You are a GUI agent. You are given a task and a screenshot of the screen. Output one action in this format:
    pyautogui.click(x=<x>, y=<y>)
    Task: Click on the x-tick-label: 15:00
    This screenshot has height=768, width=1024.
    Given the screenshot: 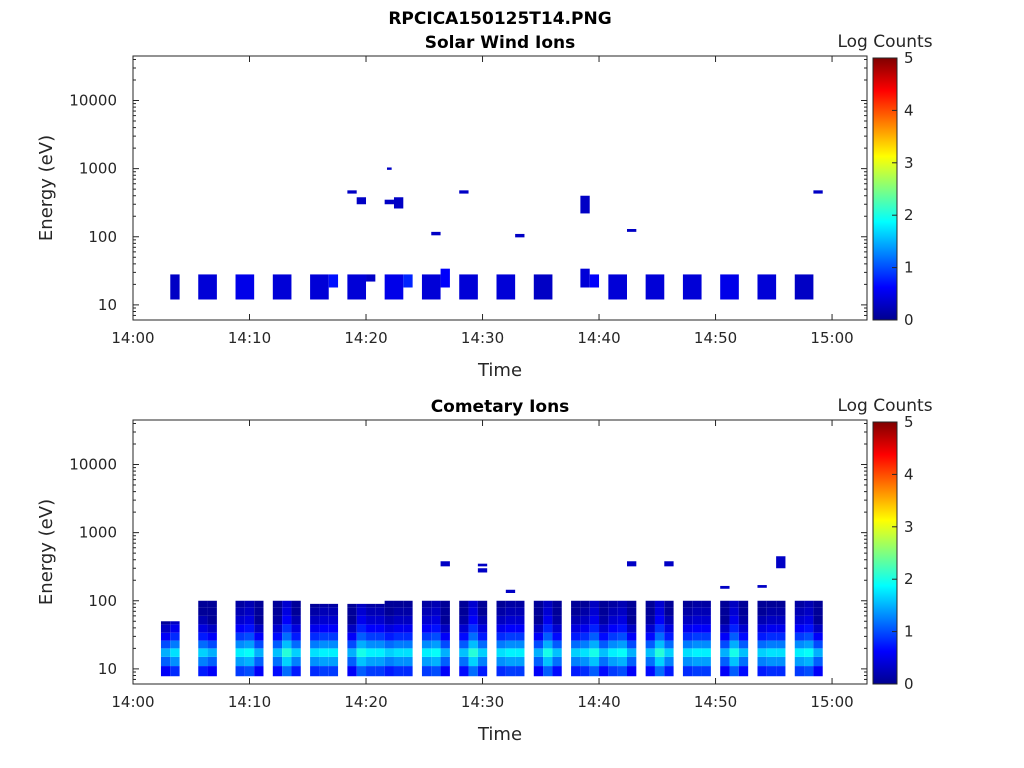 What is the action you would take?
    pyautogui.click(x=831, y=702)
    